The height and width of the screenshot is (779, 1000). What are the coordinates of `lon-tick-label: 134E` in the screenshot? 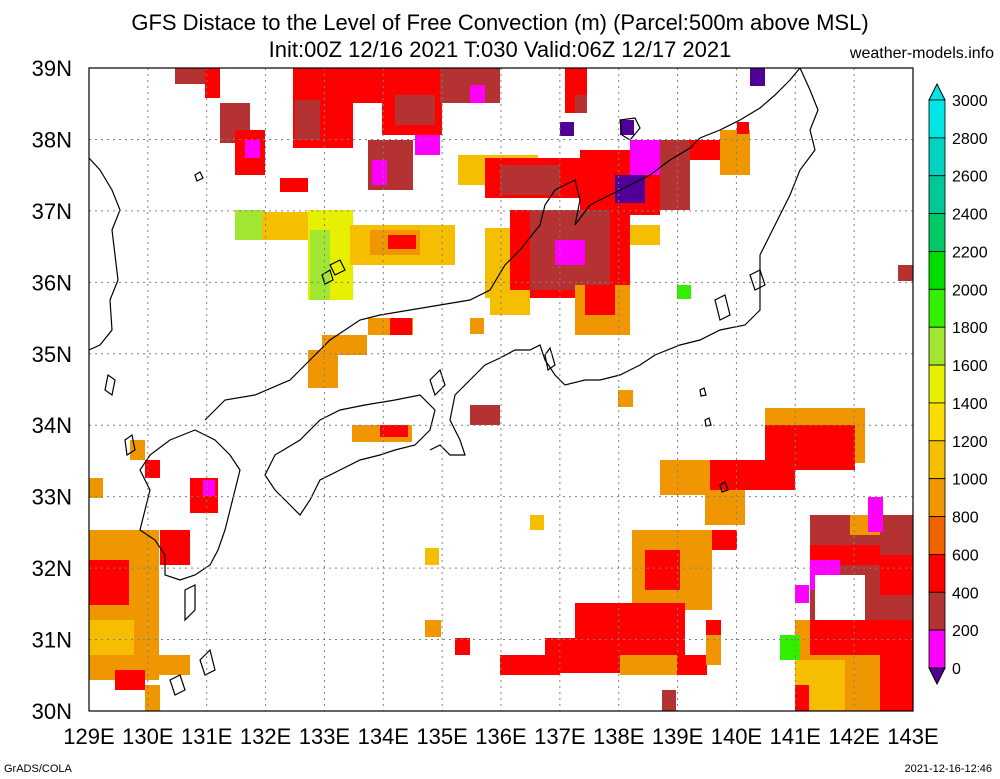 It's located at (383, 736).